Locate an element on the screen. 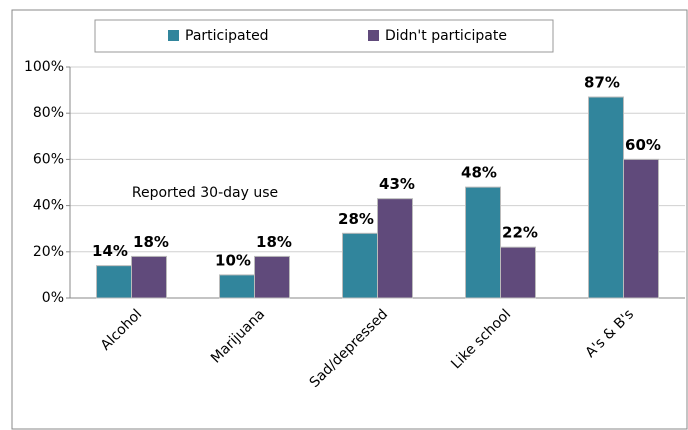 Image resolution: width=688 pixels, height=430 pixels. value-label vl: 10% is located at coordinates (233, 260).